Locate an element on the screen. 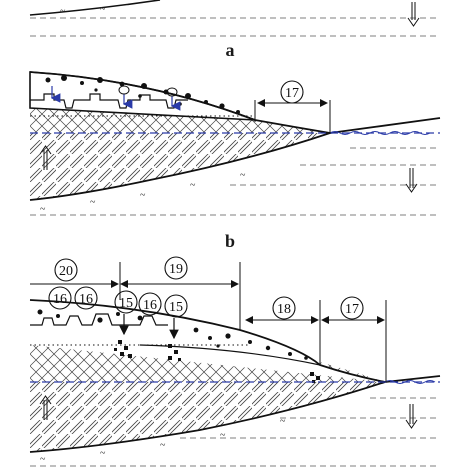 The width and height of the screenshot is (474, 474). zone-label-17a: 17 is located at coordinates (292, 92).